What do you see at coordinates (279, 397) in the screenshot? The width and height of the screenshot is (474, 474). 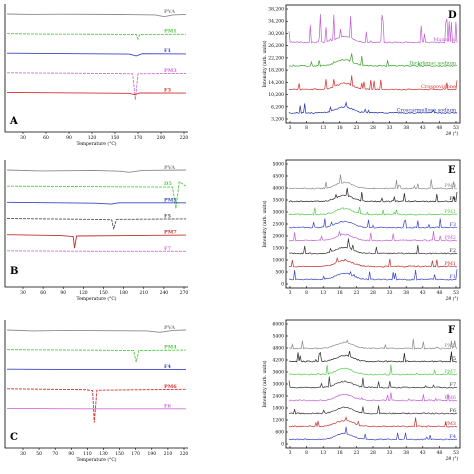 I see `y-tick-label: 2400` at bounding box center [279, 397].